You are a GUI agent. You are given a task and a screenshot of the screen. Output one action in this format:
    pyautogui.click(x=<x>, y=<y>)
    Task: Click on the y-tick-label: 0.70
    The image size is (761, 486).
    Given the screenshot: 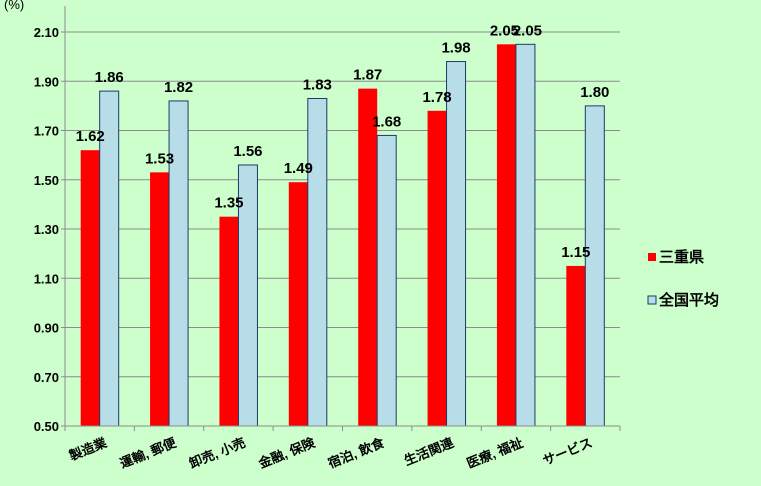 What is the action you would take?
    pyautogui.click(x=46, y=377)
    